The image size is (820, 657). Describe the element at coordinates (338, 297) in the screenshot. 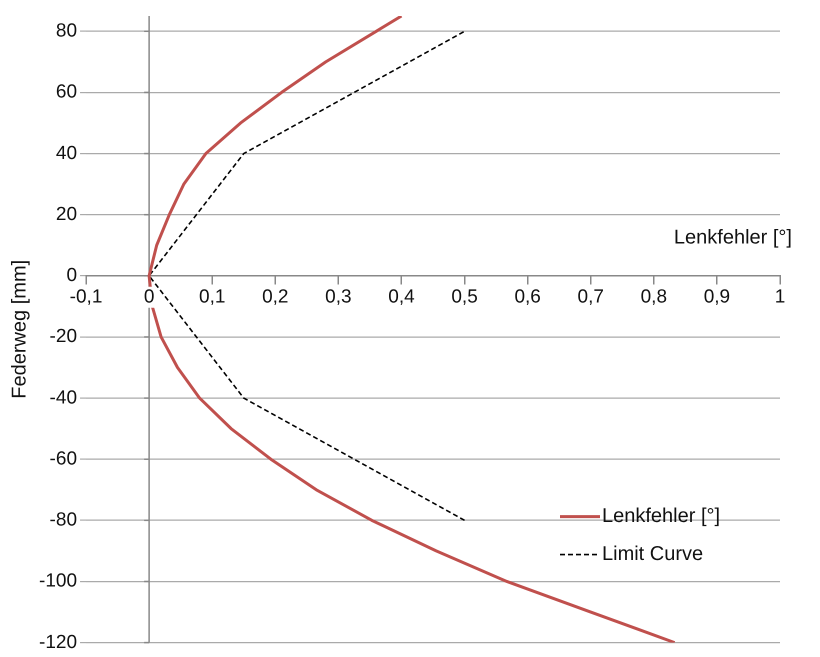

I see `x-tick-label: 0,3` at that location.